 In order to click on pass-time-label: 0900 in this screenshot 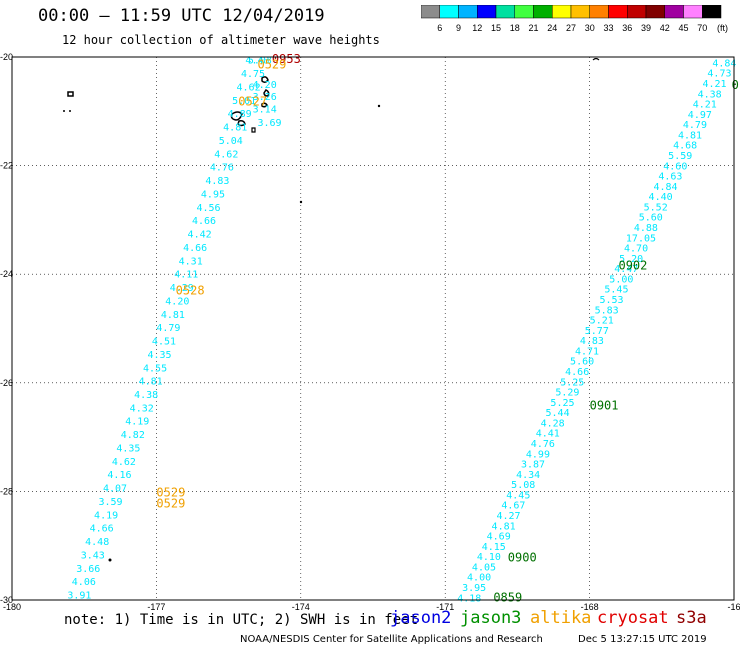, I will do `click(522, 558)`.